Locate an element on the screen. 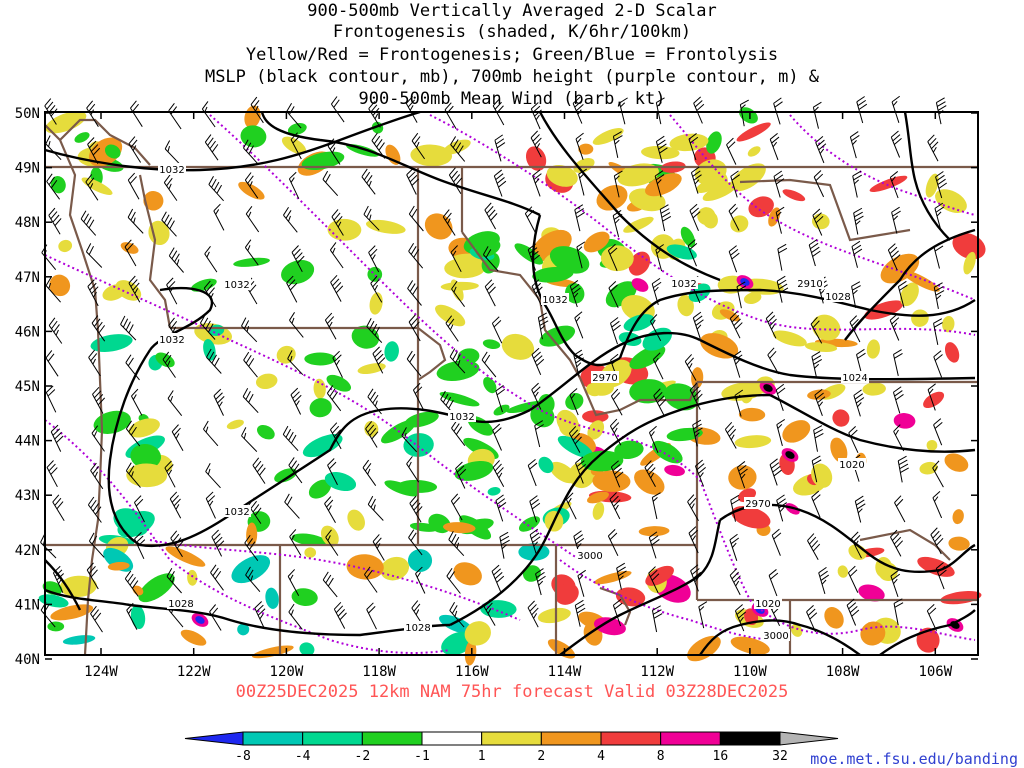 The height and width of the screenshot is (768, 1024). height-contour is located at coordinates (247, 536).